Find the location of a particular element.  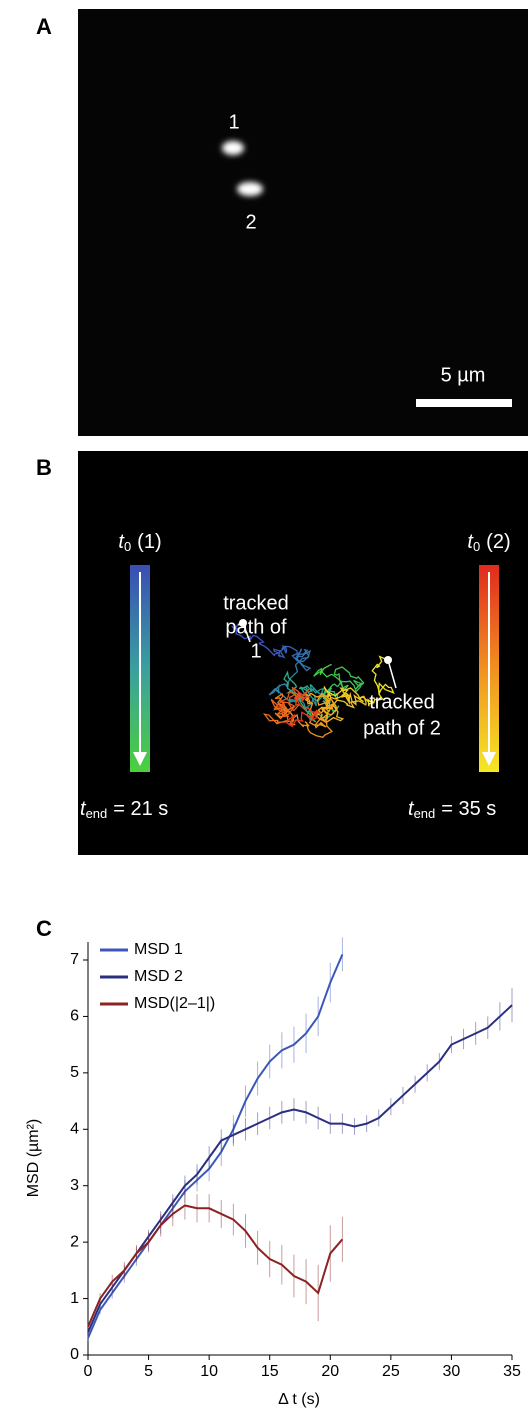

time-label: t0 (2) is located at coordinates (488, 542).